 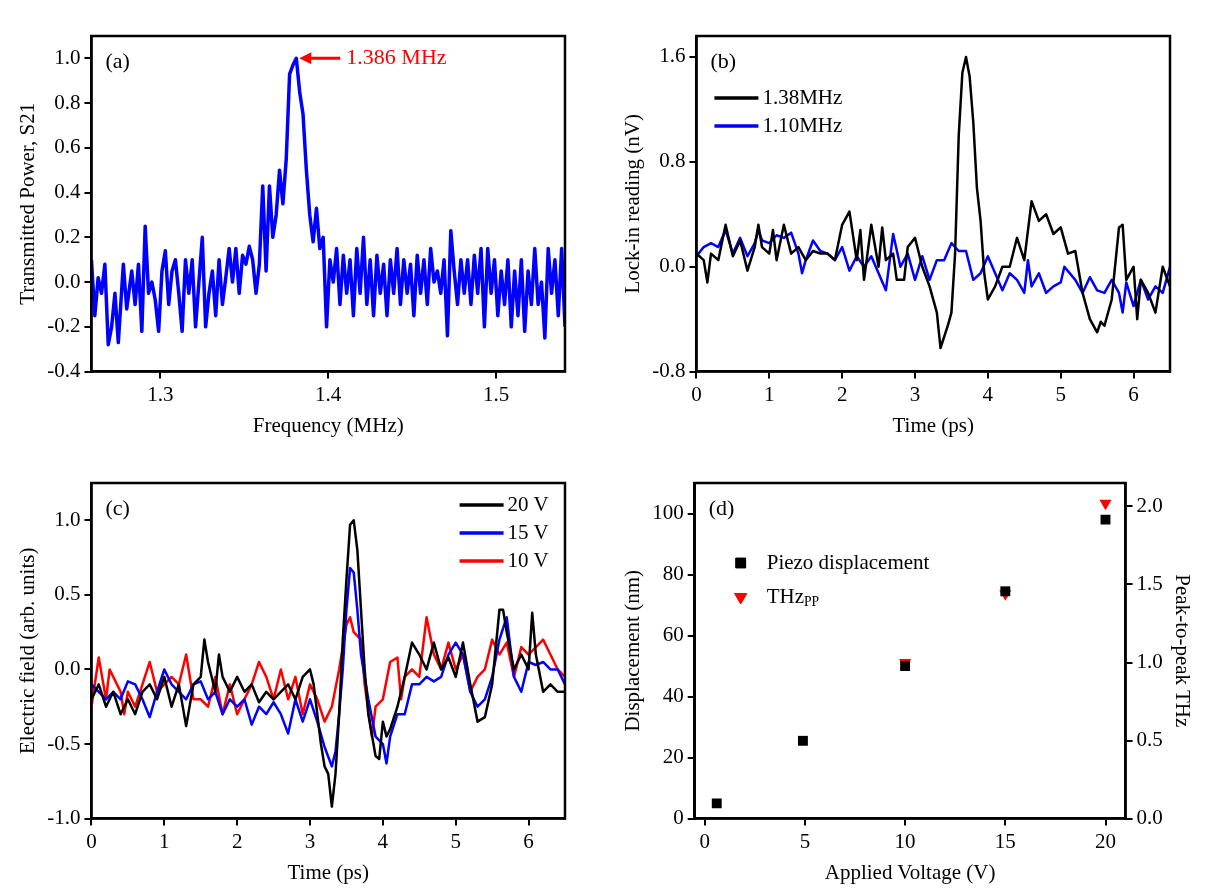 What do you see at coordinates (910, 871) in the screenshot?
I see `x-axis-title: Applied Voltage (V)` at bounding box center [910, 871].